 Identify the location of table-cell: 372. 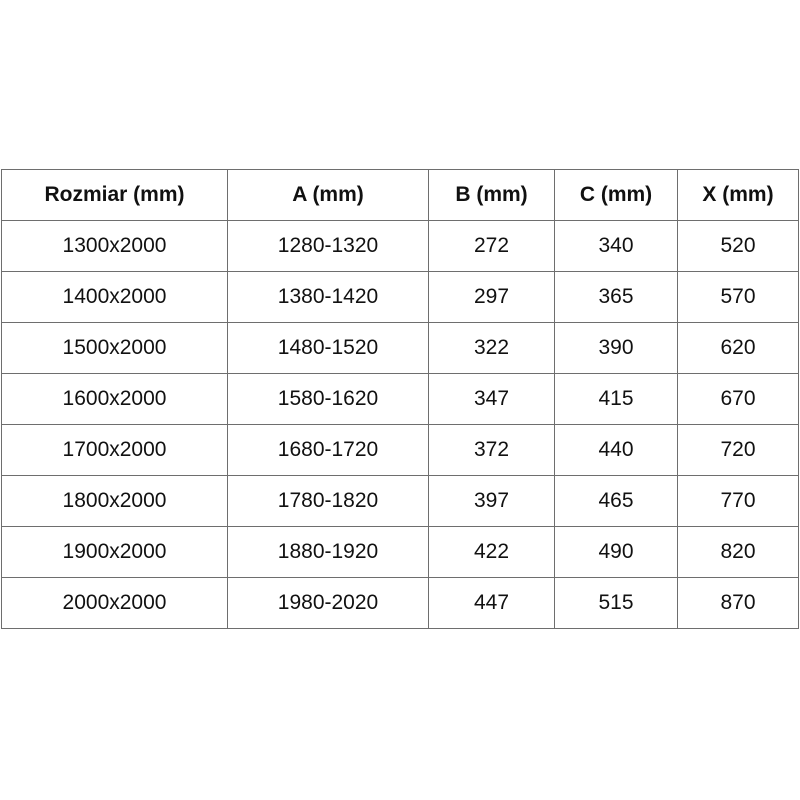
(491, 450).